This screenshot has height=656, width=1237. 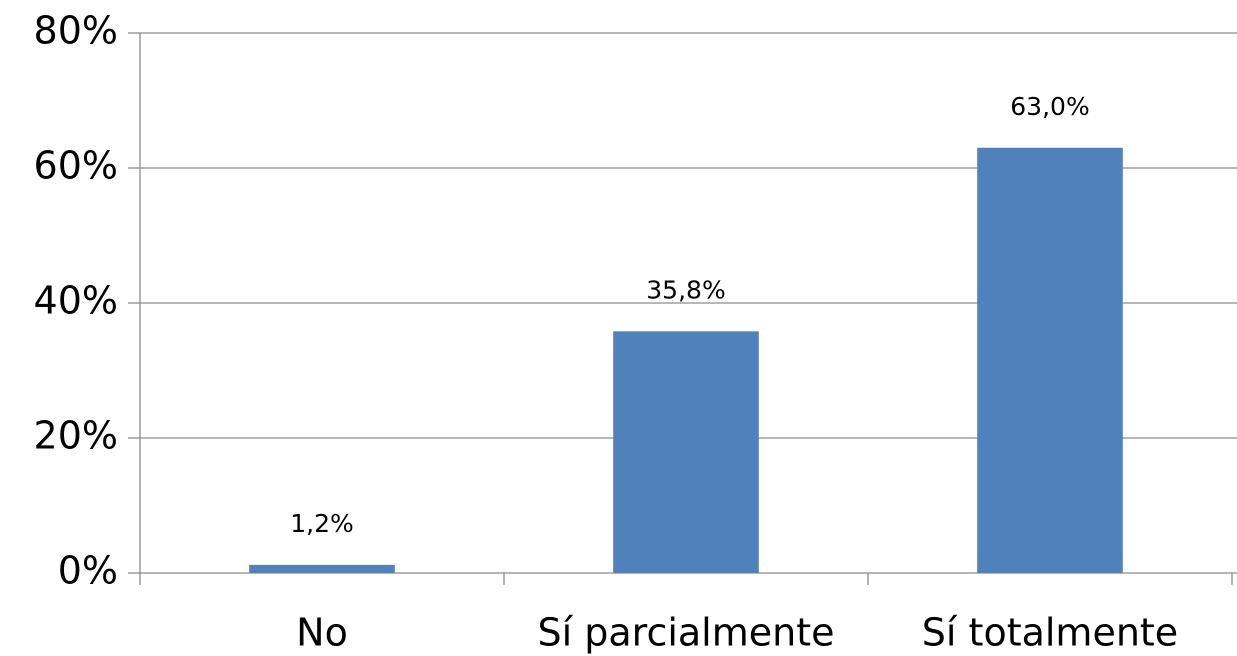 What do you see at coordinates (322, 633) in the screenshot?
I see `x-tick-label: No` at bounding box center [322, 633].